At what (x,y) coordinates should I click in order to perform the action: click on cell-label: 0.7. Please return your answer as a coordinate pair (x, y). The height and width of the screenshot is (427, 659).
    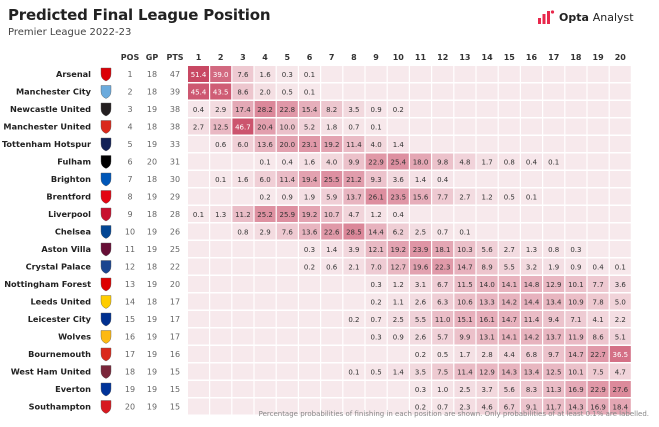
    Looking at the image, I should click on (442, 408).